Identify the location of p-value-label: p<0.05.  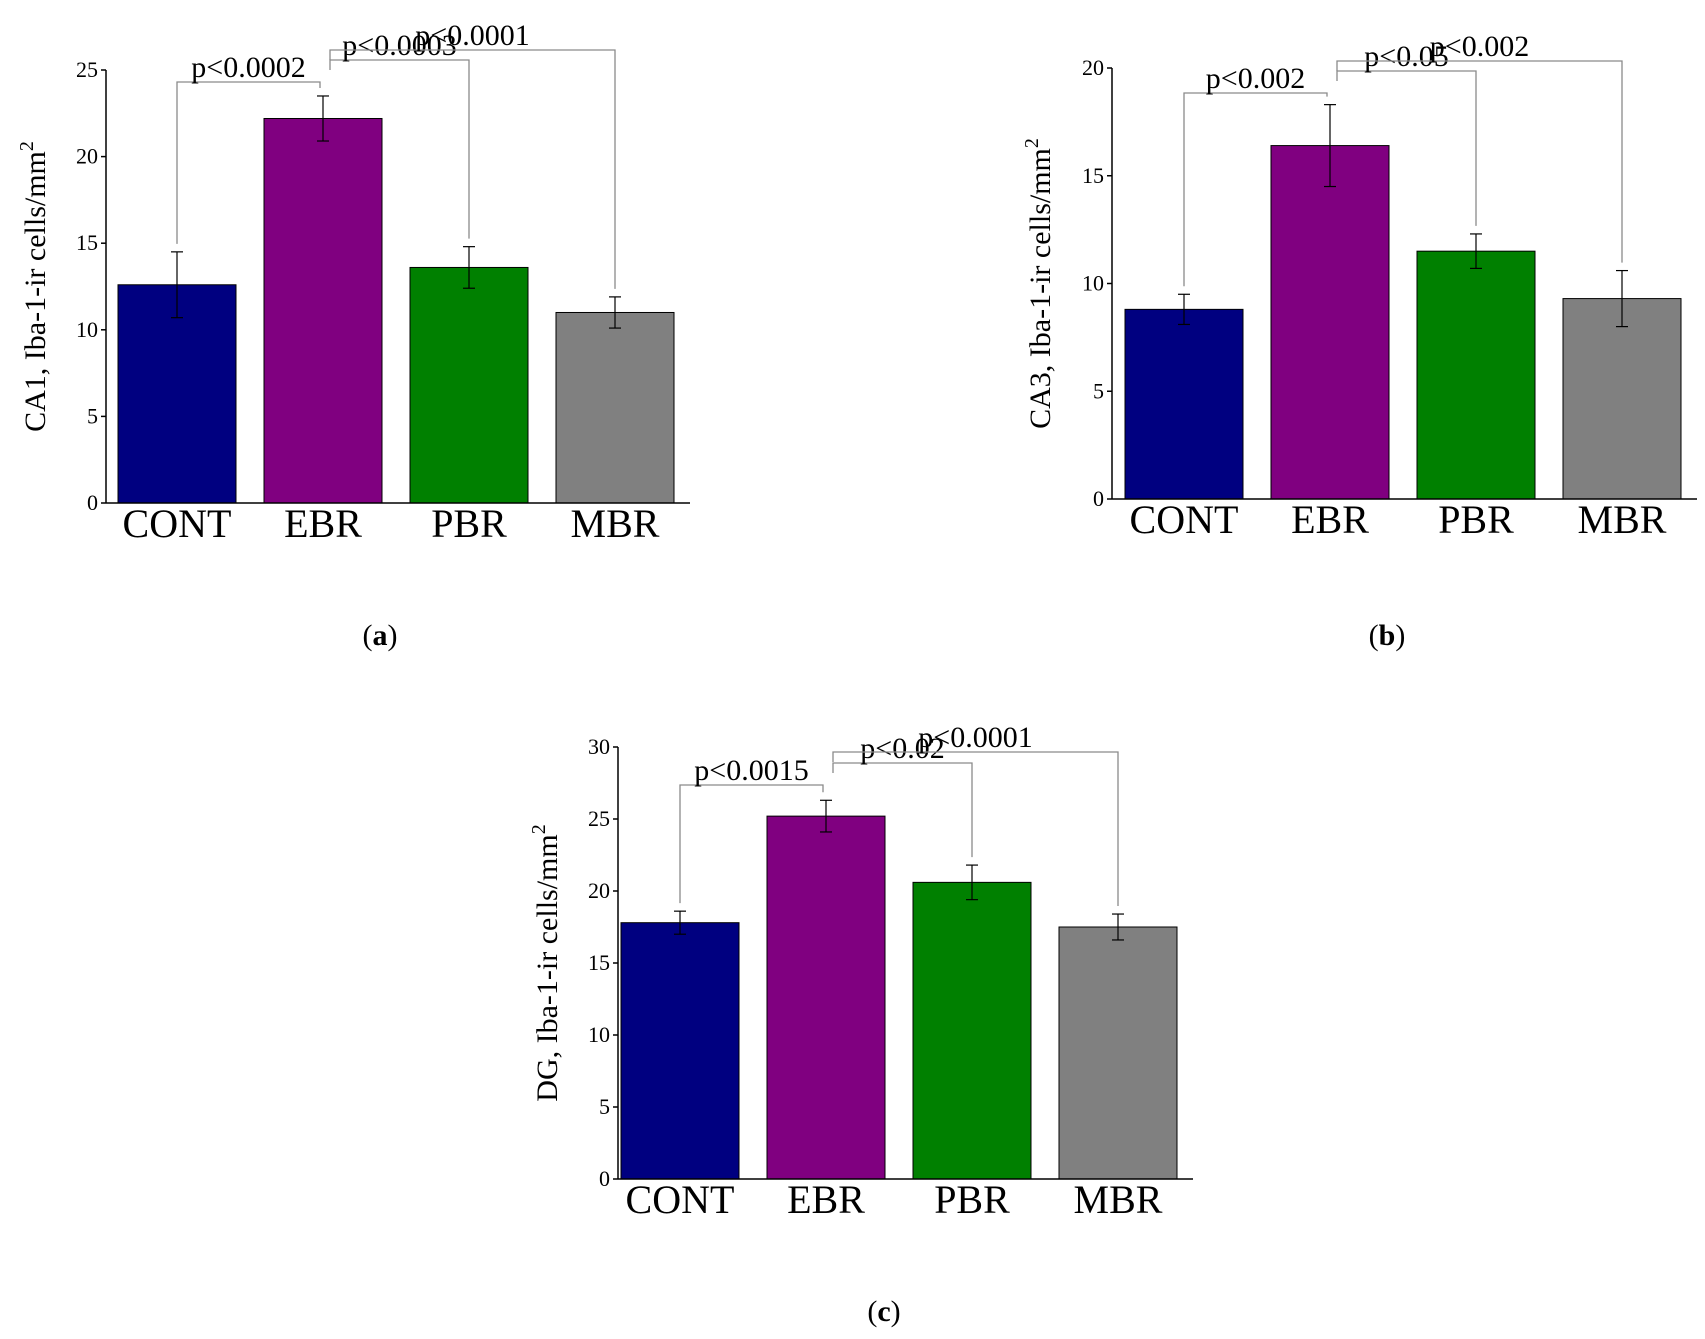
(1406, 56).